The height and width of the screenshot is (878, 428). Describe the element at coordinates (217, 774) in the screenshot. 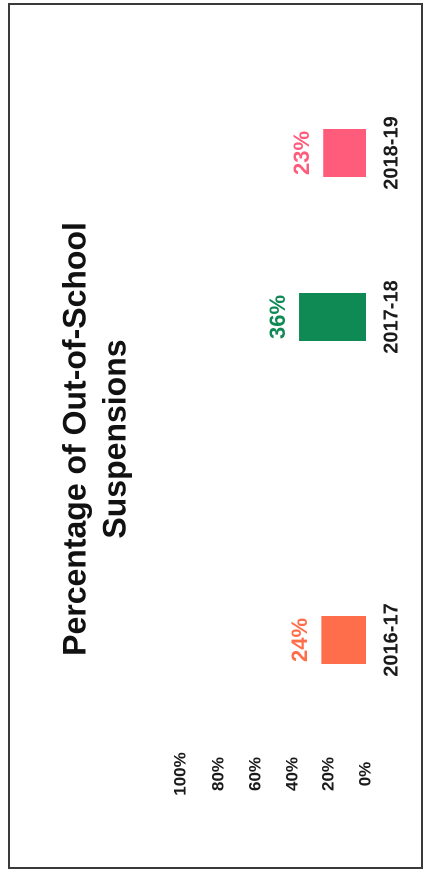

I see `y-tick-label: 80%` at that location.